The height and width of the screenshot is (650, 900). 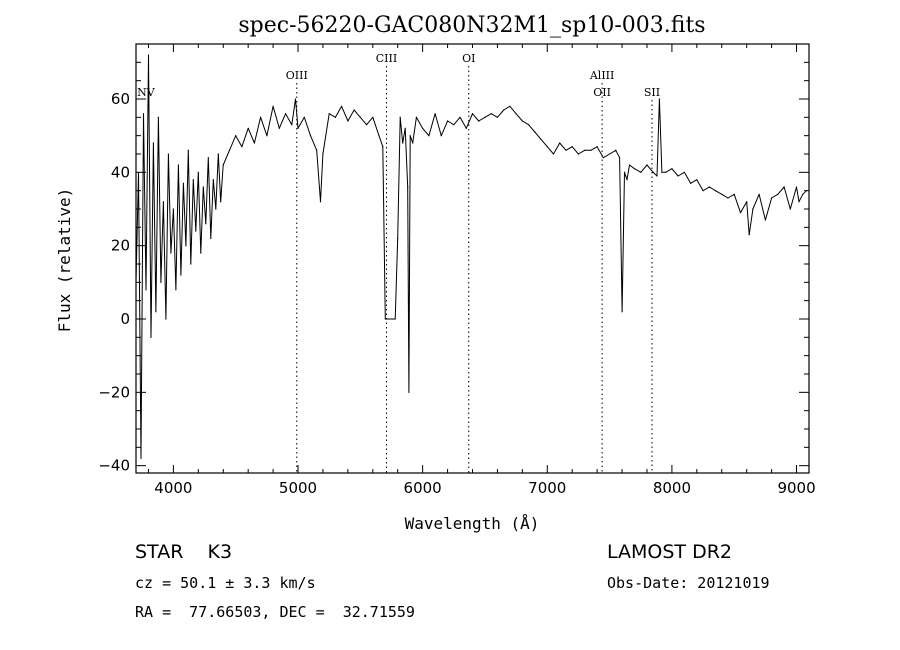 I want to click on x-tick-label: 8000, so click(x=672, y=488).